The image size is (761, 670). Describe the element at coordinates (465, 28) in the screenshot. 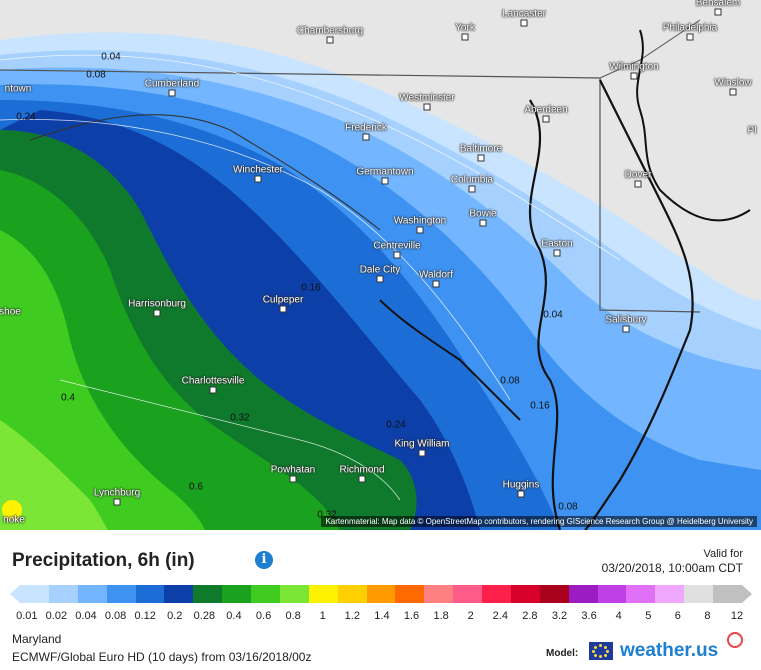

I see `city-label: York` at that location.